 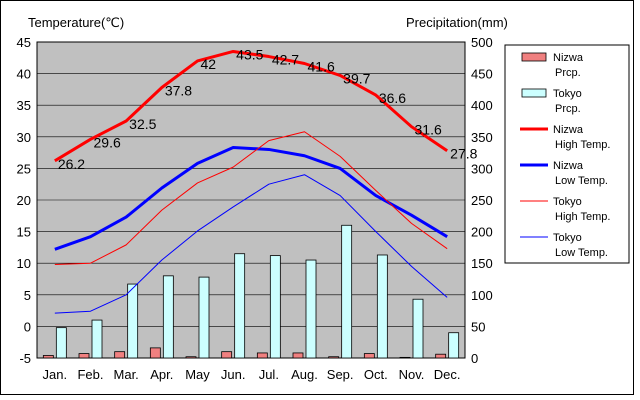 What do you see at coordinates (568, 130) in the screenshot?
I see `legend-nizwa-high-label: Nizwa` at bounding box center [568, 130].